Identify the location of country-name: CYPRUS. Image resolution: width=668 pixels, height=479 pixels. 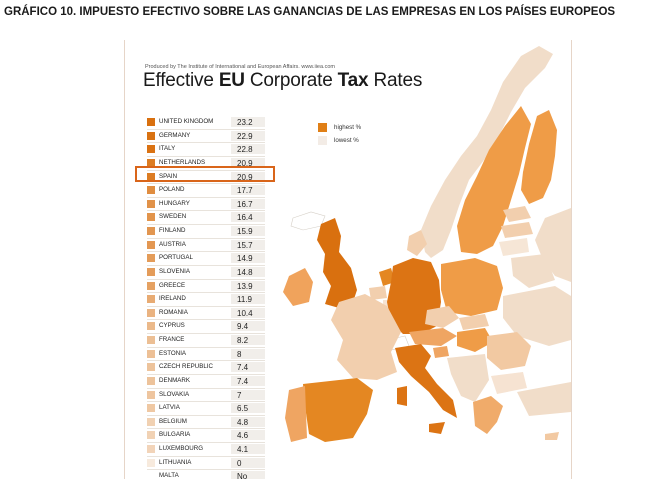
(172, 326).